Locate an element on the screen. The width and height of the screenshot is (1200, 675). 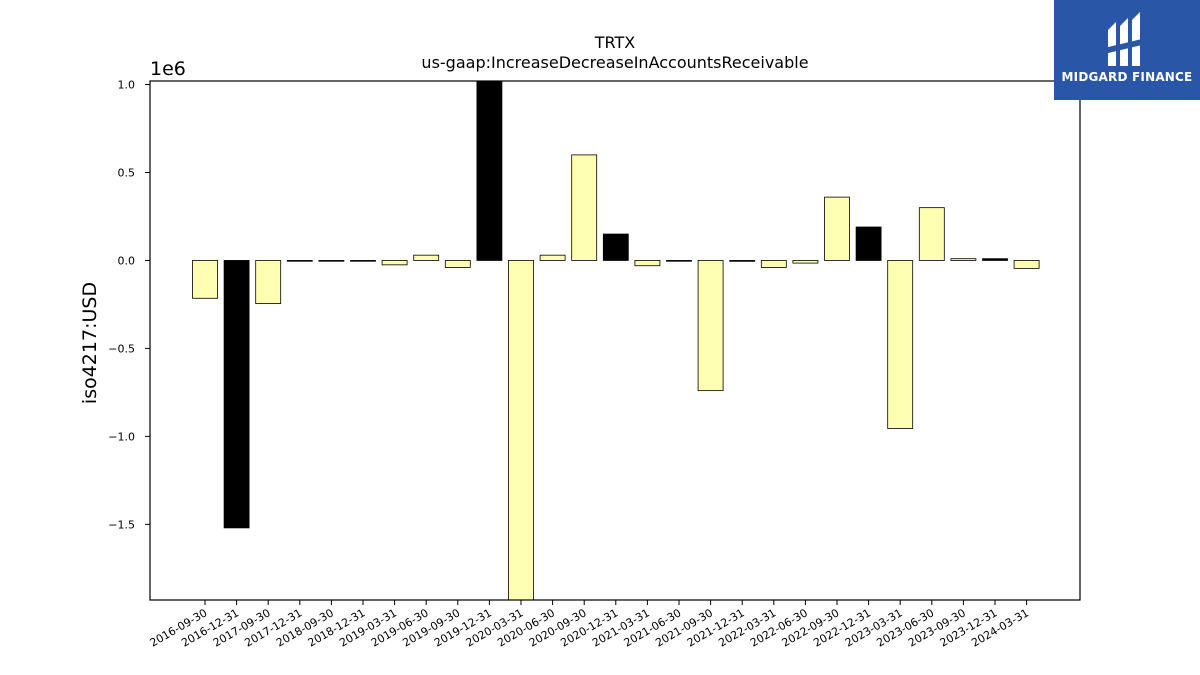
y-tick-label: 0.0 is located at coordinates (127, 260).